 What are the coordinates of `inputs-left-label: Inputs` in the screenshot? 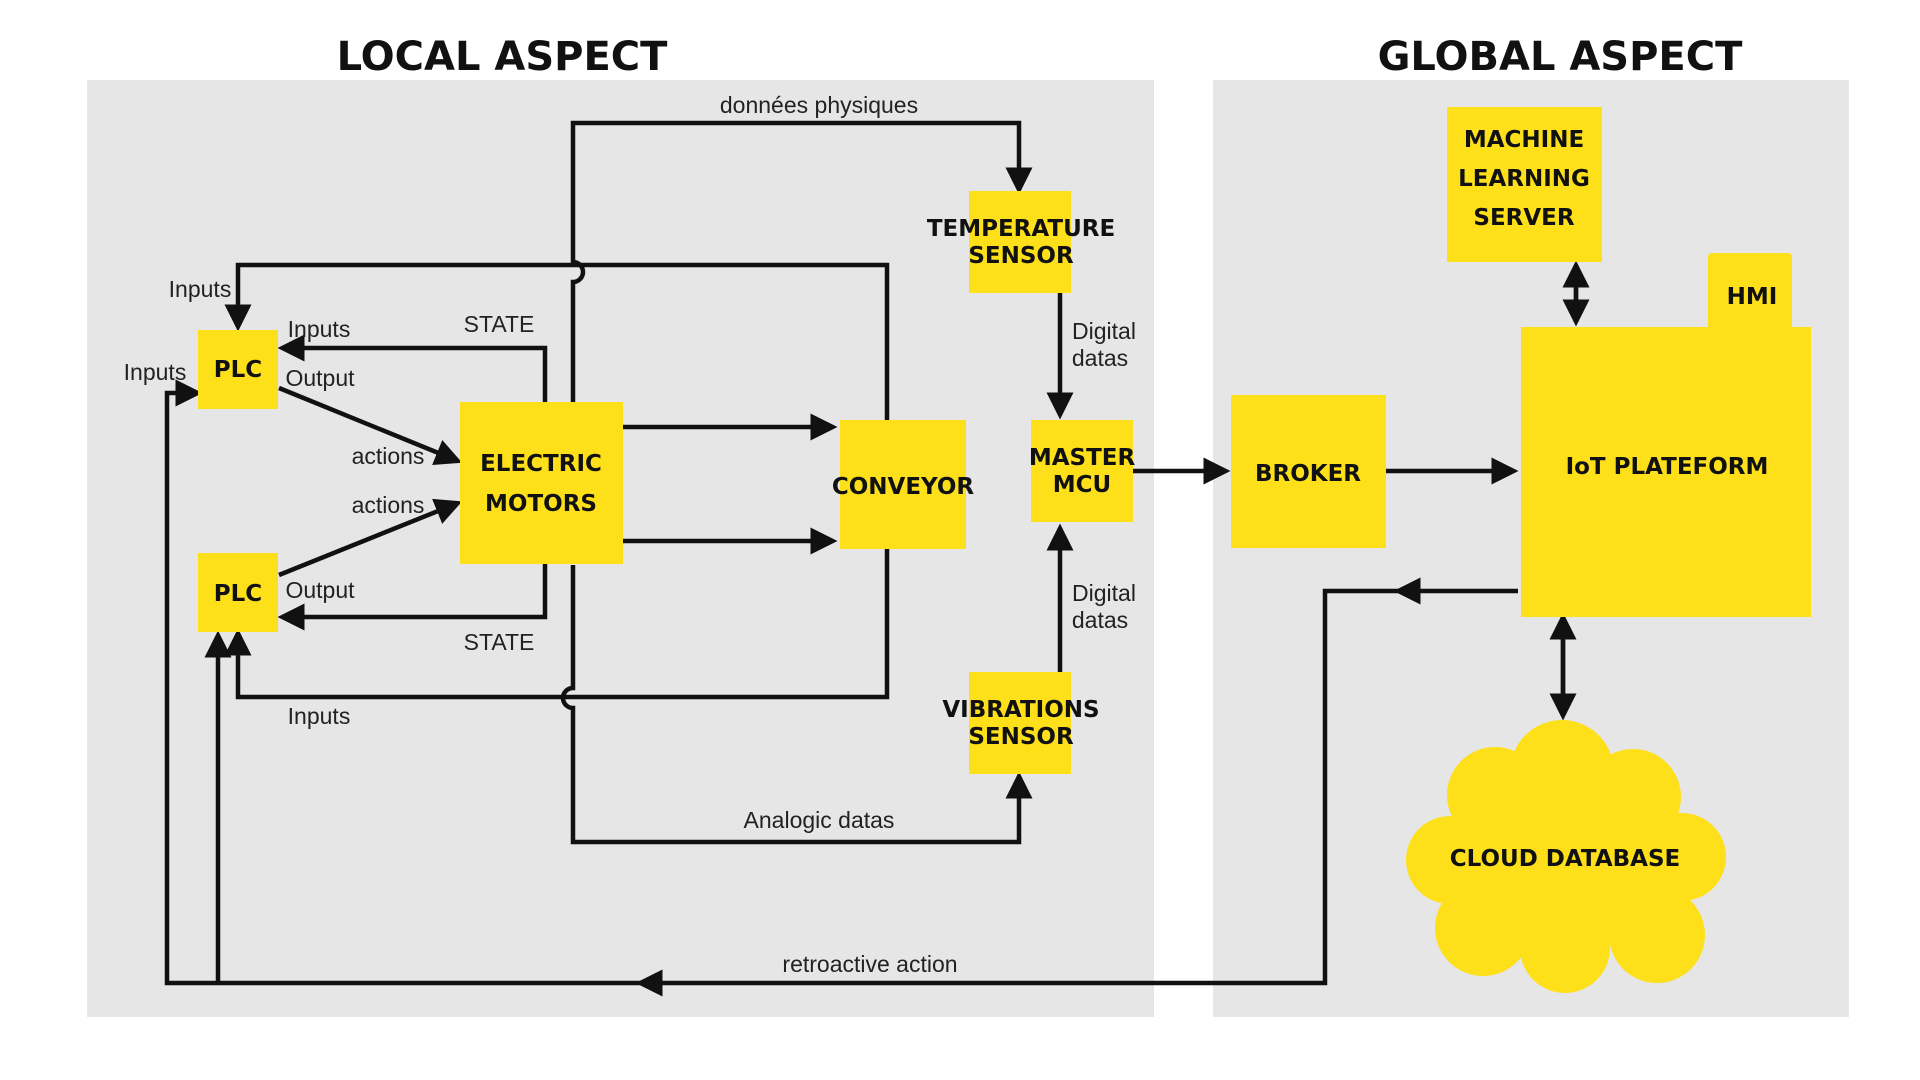 It's located at (155, 372).